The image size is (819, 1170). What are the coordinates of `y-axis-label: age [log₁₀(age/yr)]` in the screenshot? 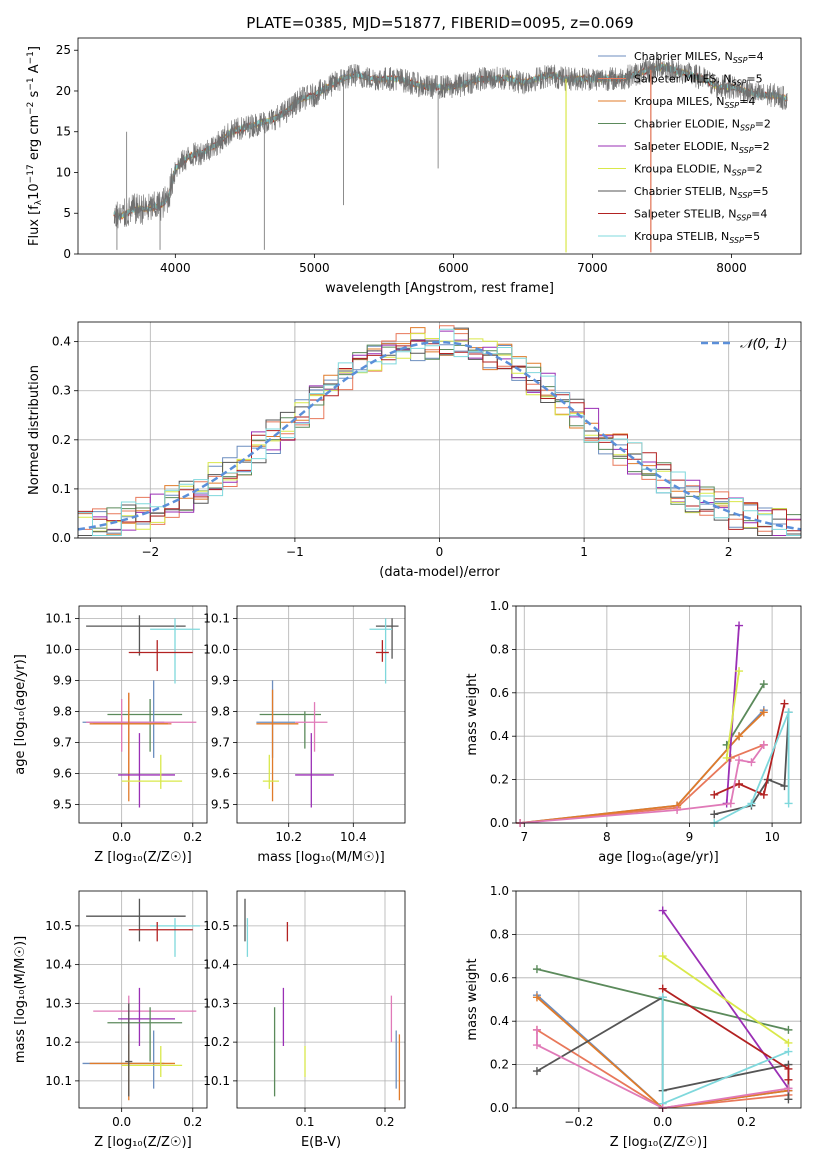 It's located at (20, 714).